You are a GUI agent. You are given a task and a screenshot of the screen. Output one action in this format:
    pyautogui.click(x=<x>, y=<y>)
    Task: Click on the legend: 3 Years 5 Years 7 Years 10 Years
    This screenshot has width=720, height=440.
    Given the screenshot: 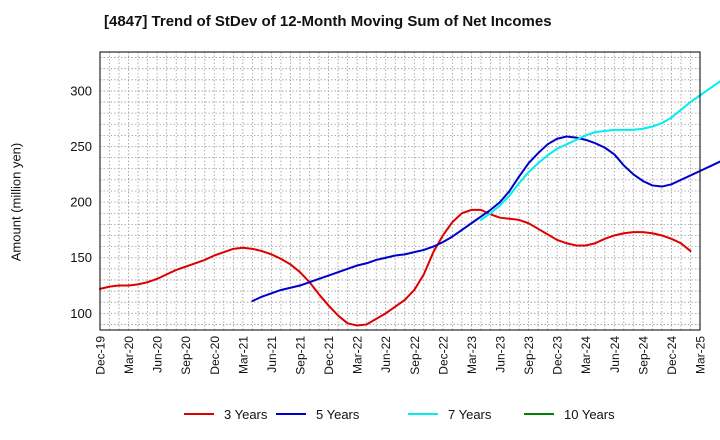 What is the action you would take?
    pyautogui.click(x=360, y=414)
    